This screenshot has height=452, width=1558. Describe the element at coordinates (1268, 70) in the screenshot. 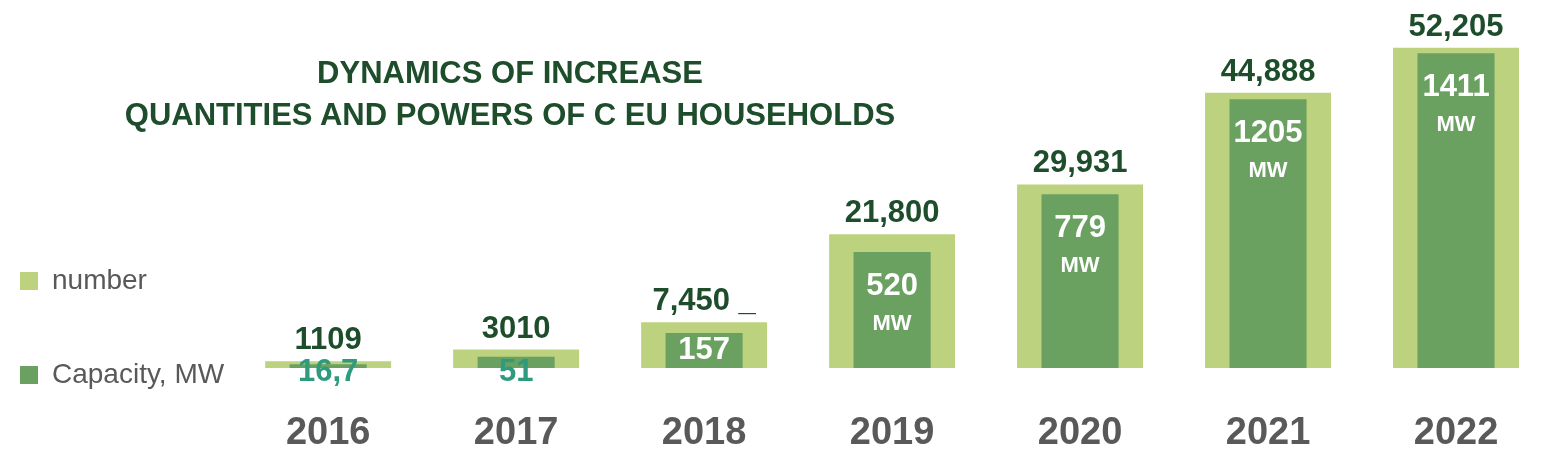

I see `data-label: 44,888` at that location.